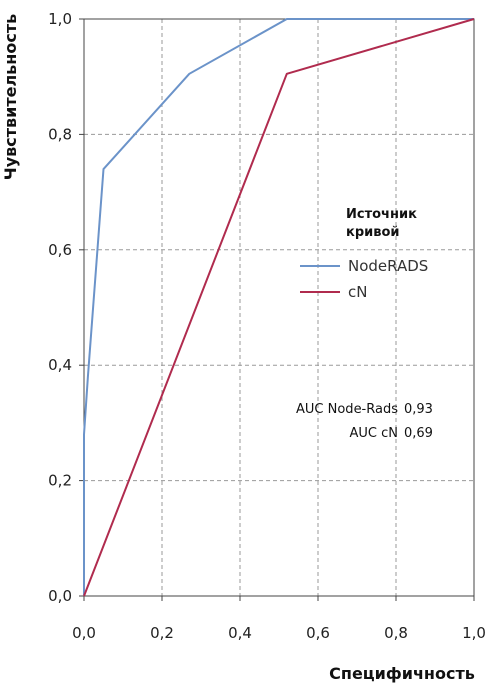  What do you see at coordinates (60, 365) in the screenshot?
I see `y-tick-label: 0,4` at bounding box center [60, 365].